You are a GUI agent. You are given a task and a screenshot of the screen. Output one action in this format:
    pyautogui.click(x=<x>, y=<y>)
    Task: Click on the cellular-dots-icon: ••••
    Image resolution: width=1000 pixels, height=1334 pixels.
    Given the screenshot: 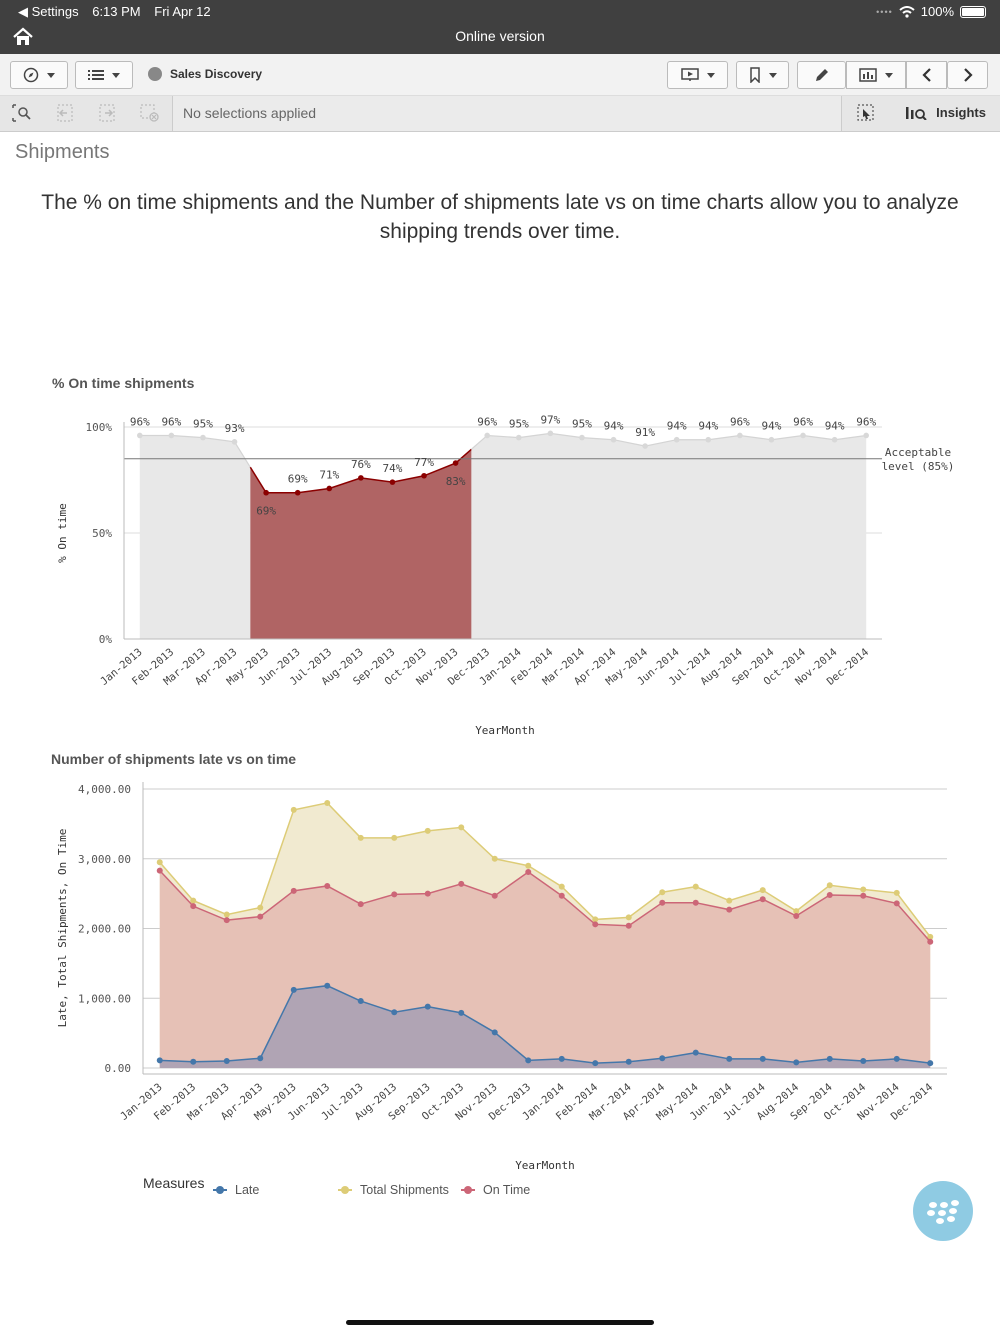 What is the action you would take?
    pyautogui.click(x=884, y=11)
    